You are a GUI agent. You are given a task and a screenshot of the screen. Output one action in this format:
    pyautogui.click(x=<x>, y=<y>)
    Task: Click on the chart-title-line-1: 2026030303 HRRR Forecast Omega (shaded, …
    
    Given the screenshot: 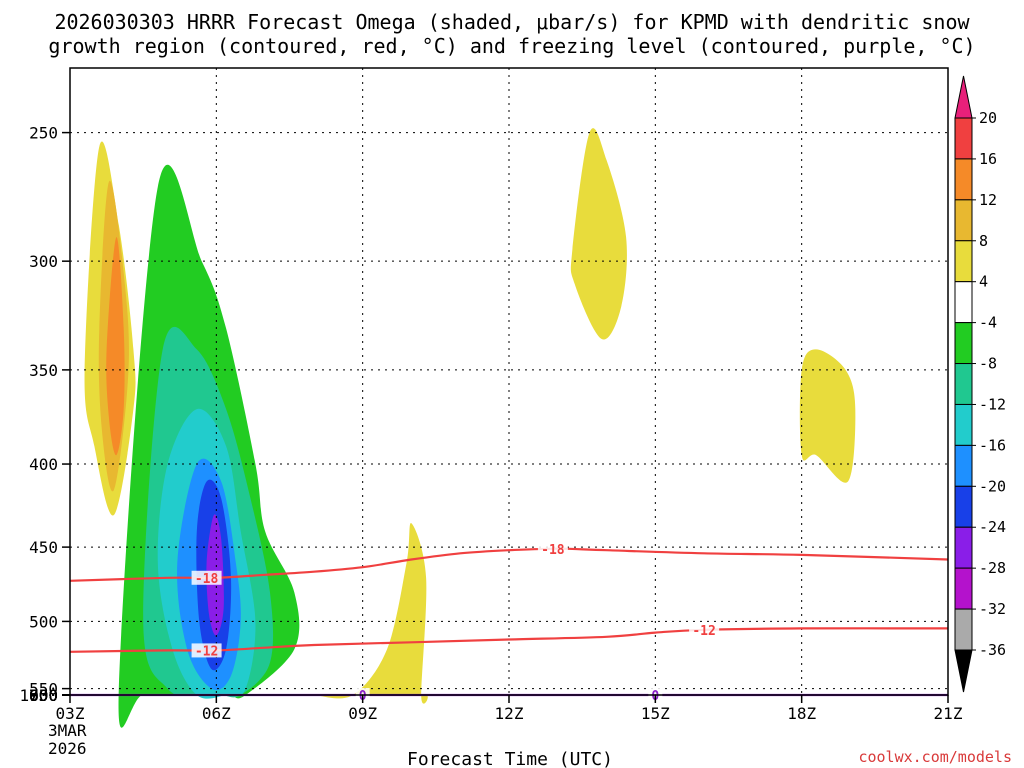 What is the action you would take?
    pyautogui.click(x=512, y=22)
    